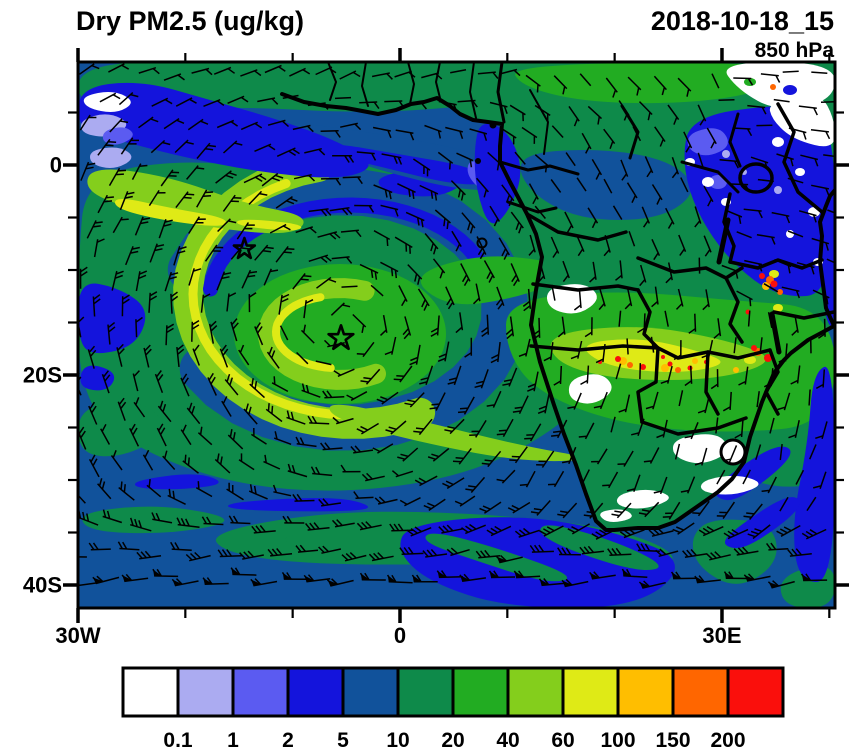  What do you see at coordinates (56, 165) in the screenshot?
I see `y-tick-label: 0` at bounding box center [56, 165].